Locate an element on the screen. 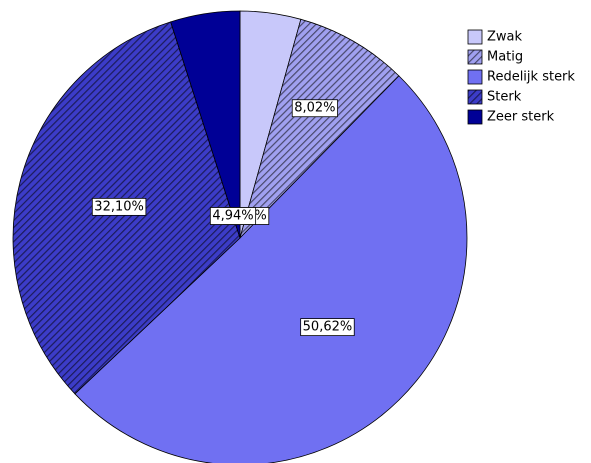 The height and width of the screenshot is (463, 591). data-label: 50,62% is located at coordinates (328, 327).